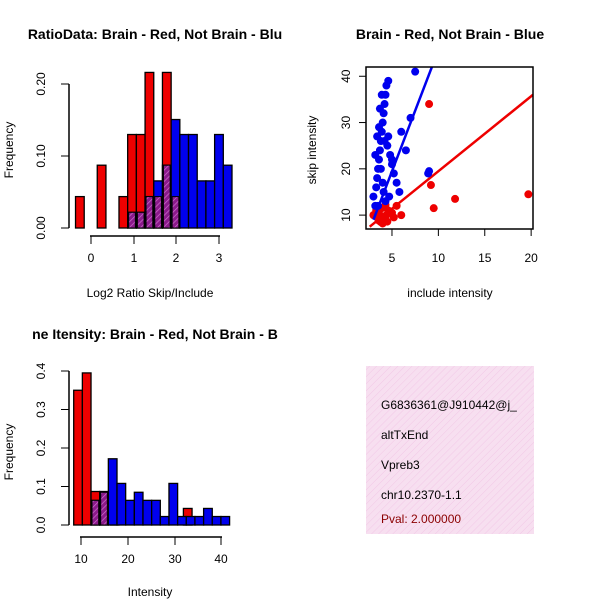 This screenshot has height=600, width=600. I want to click on scatter-ytick-label: 20, so click(346, 169).